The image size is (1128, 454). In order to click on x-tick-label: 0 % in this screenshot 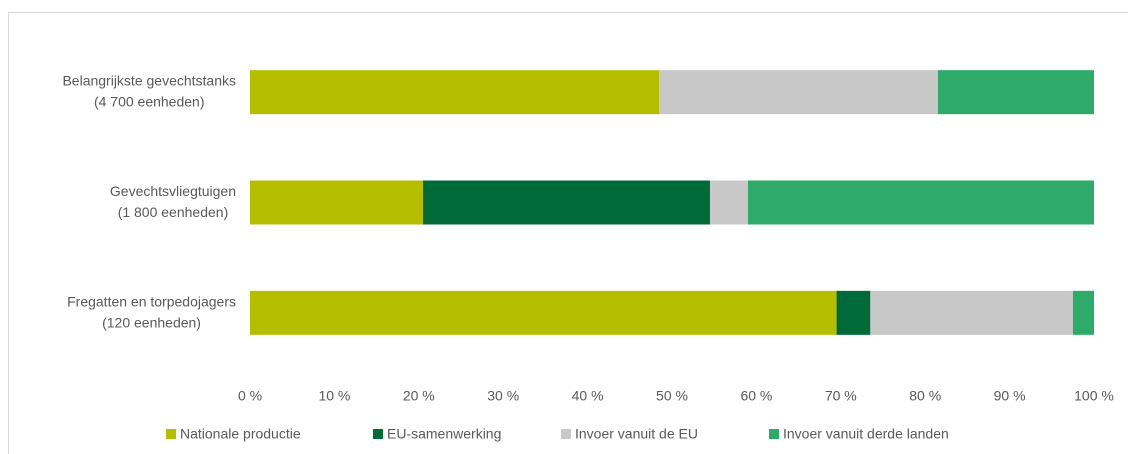, I will do `click(250, 396)`.